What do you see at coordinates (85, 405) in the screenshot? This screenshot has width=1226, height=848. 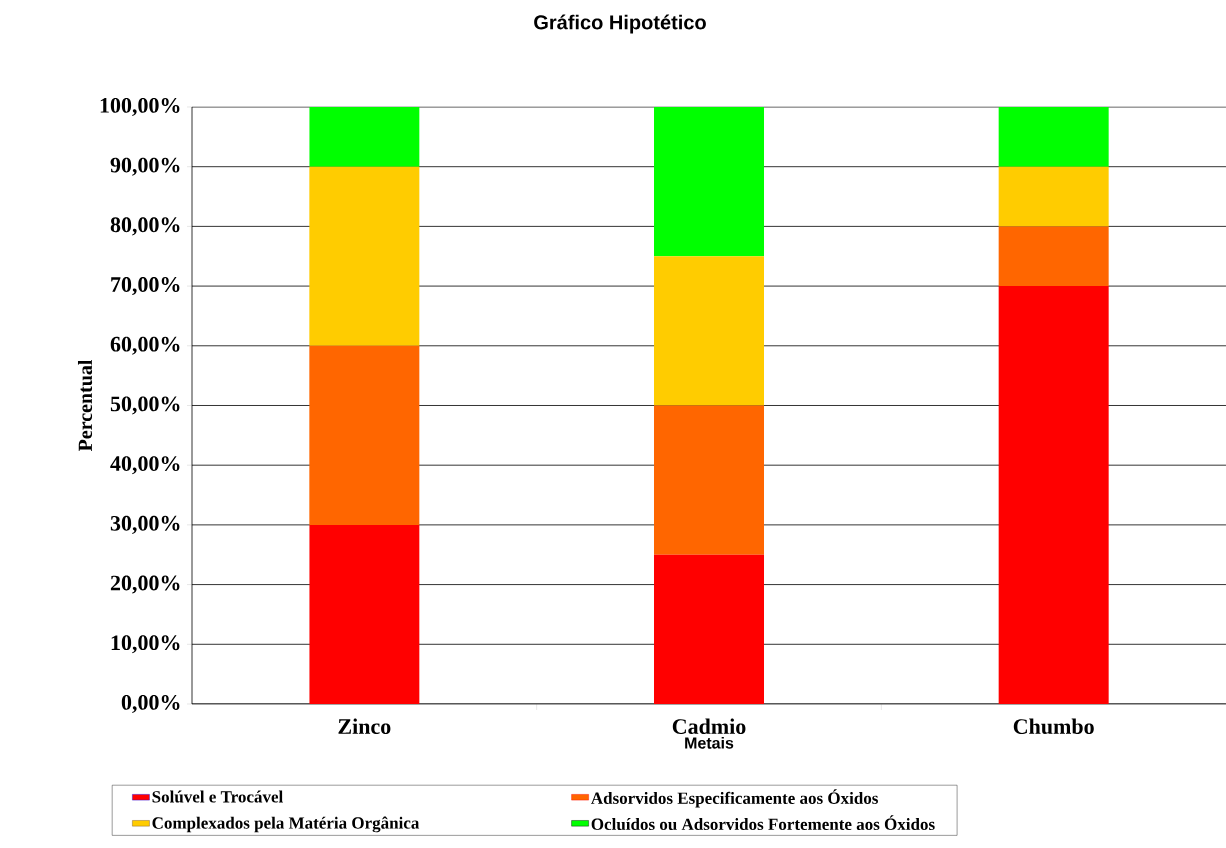 I see `y-axis-title: Percentual` at bounding box center [85, 405].